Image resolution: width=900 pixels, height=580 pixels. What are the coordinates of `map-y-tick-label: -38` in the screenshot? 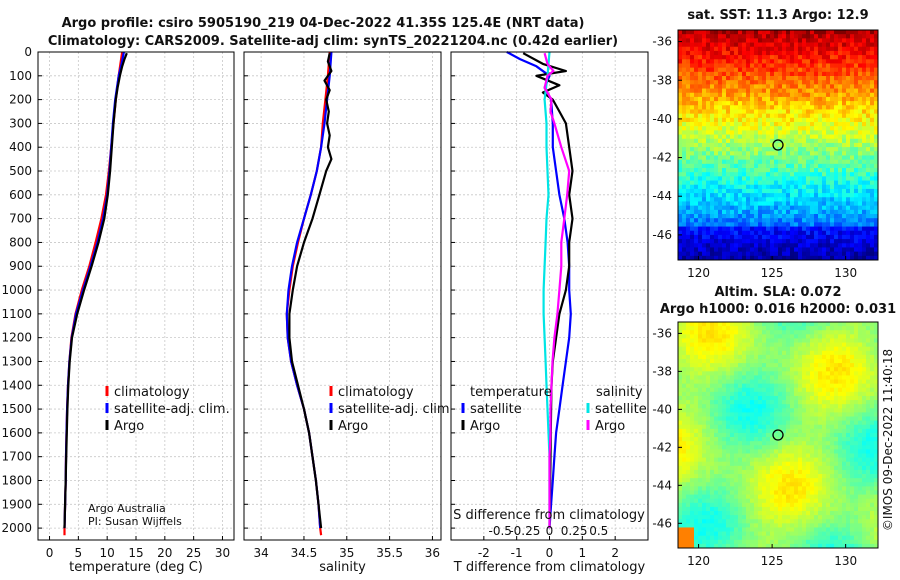 It's located at (662, 80).